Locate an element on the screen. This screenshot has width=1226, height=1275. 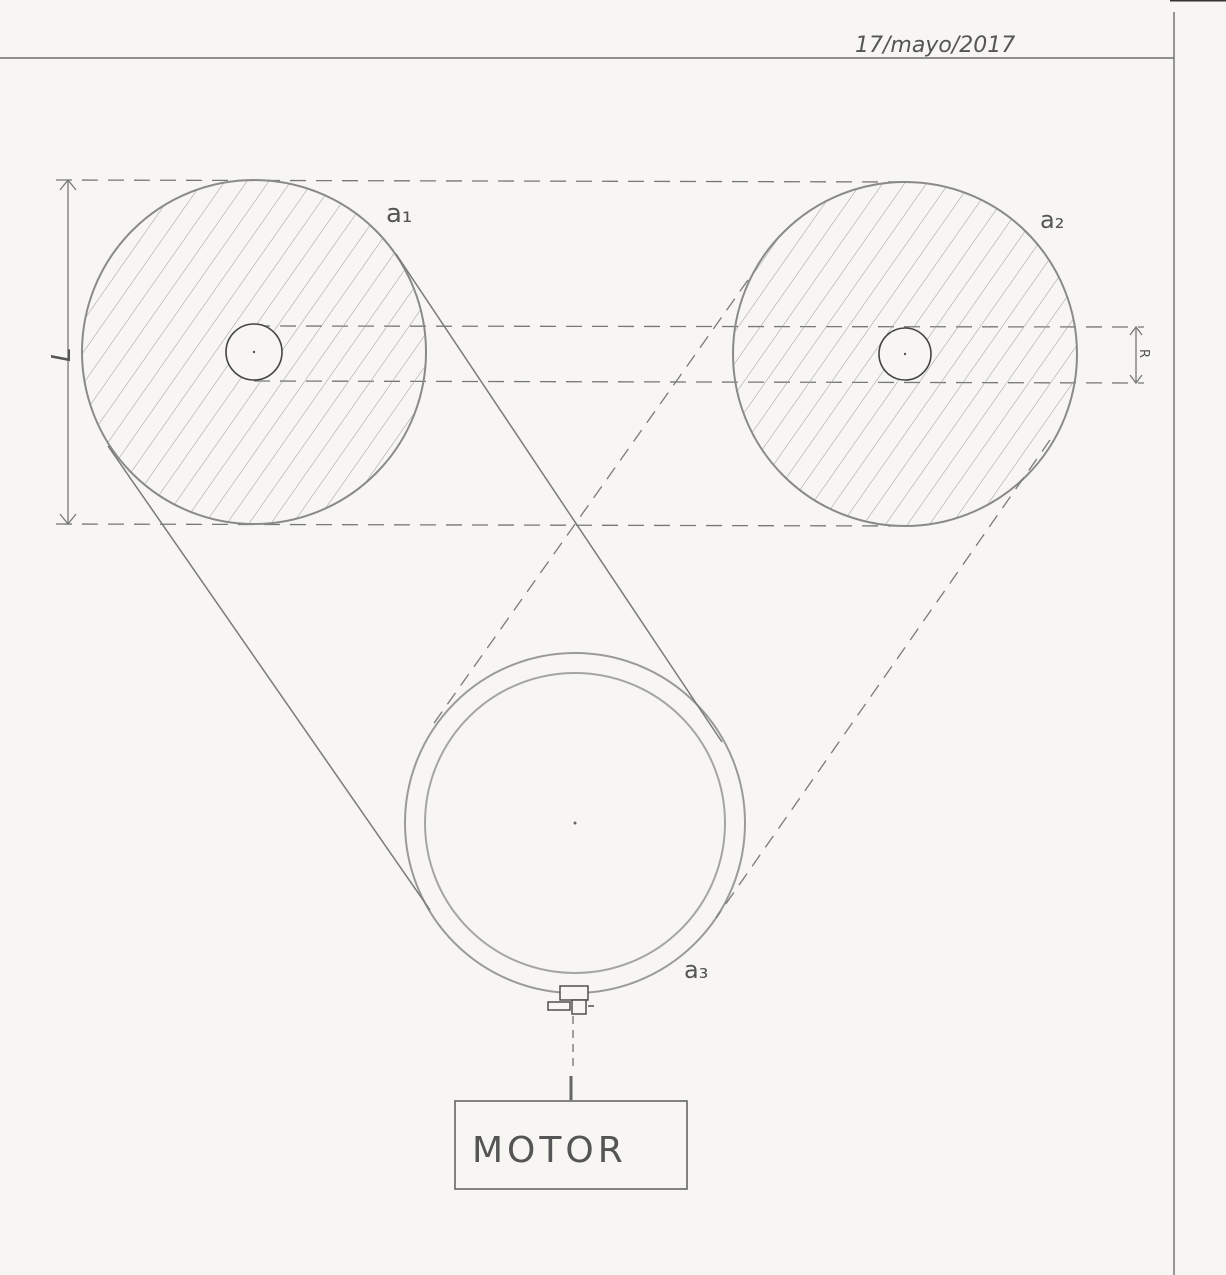
dimension-l-label: L is located at coordinates (62, 355).